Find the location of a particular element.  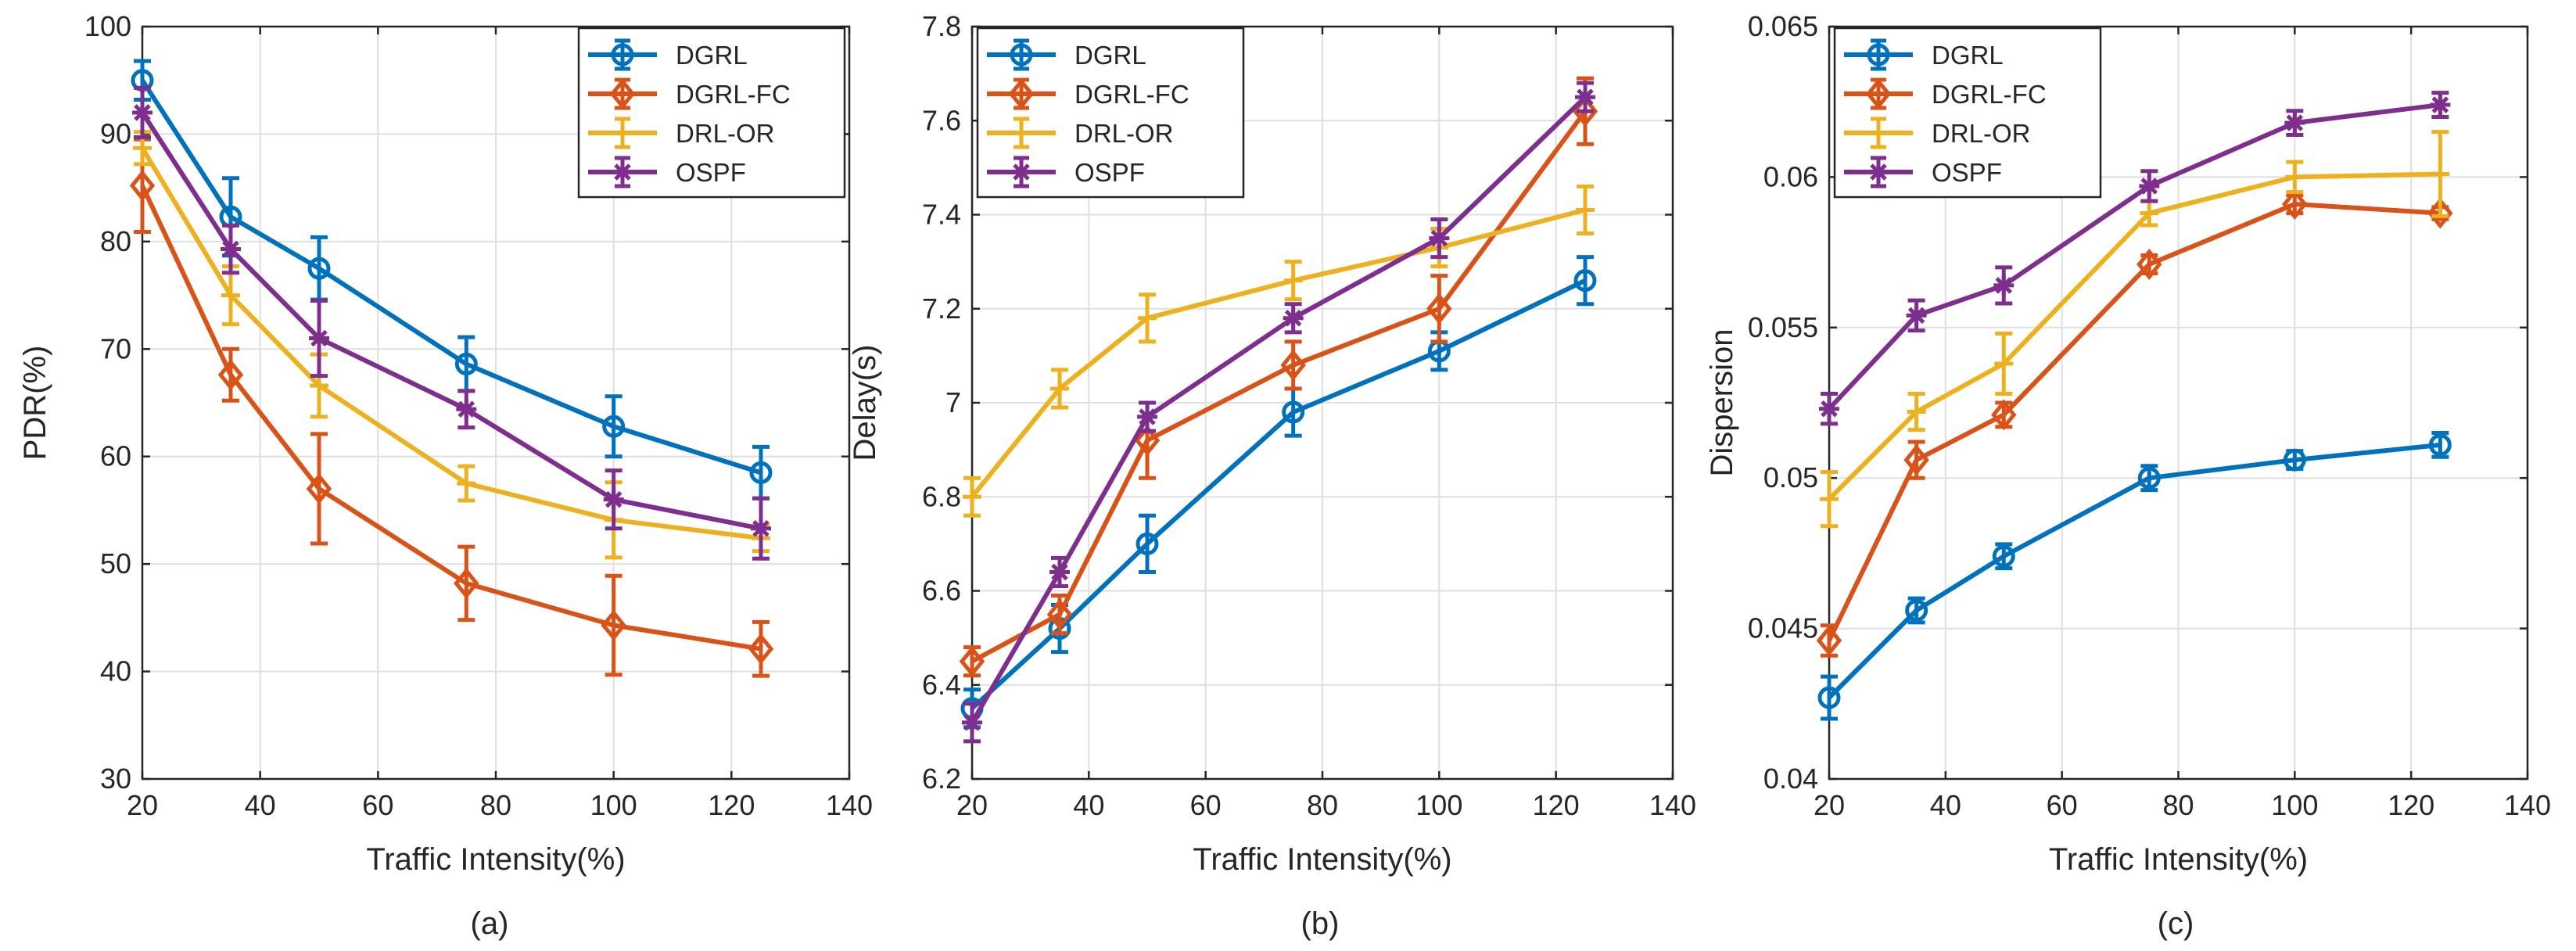

y-tick-label: 90 is located at coordinates (115, 133).